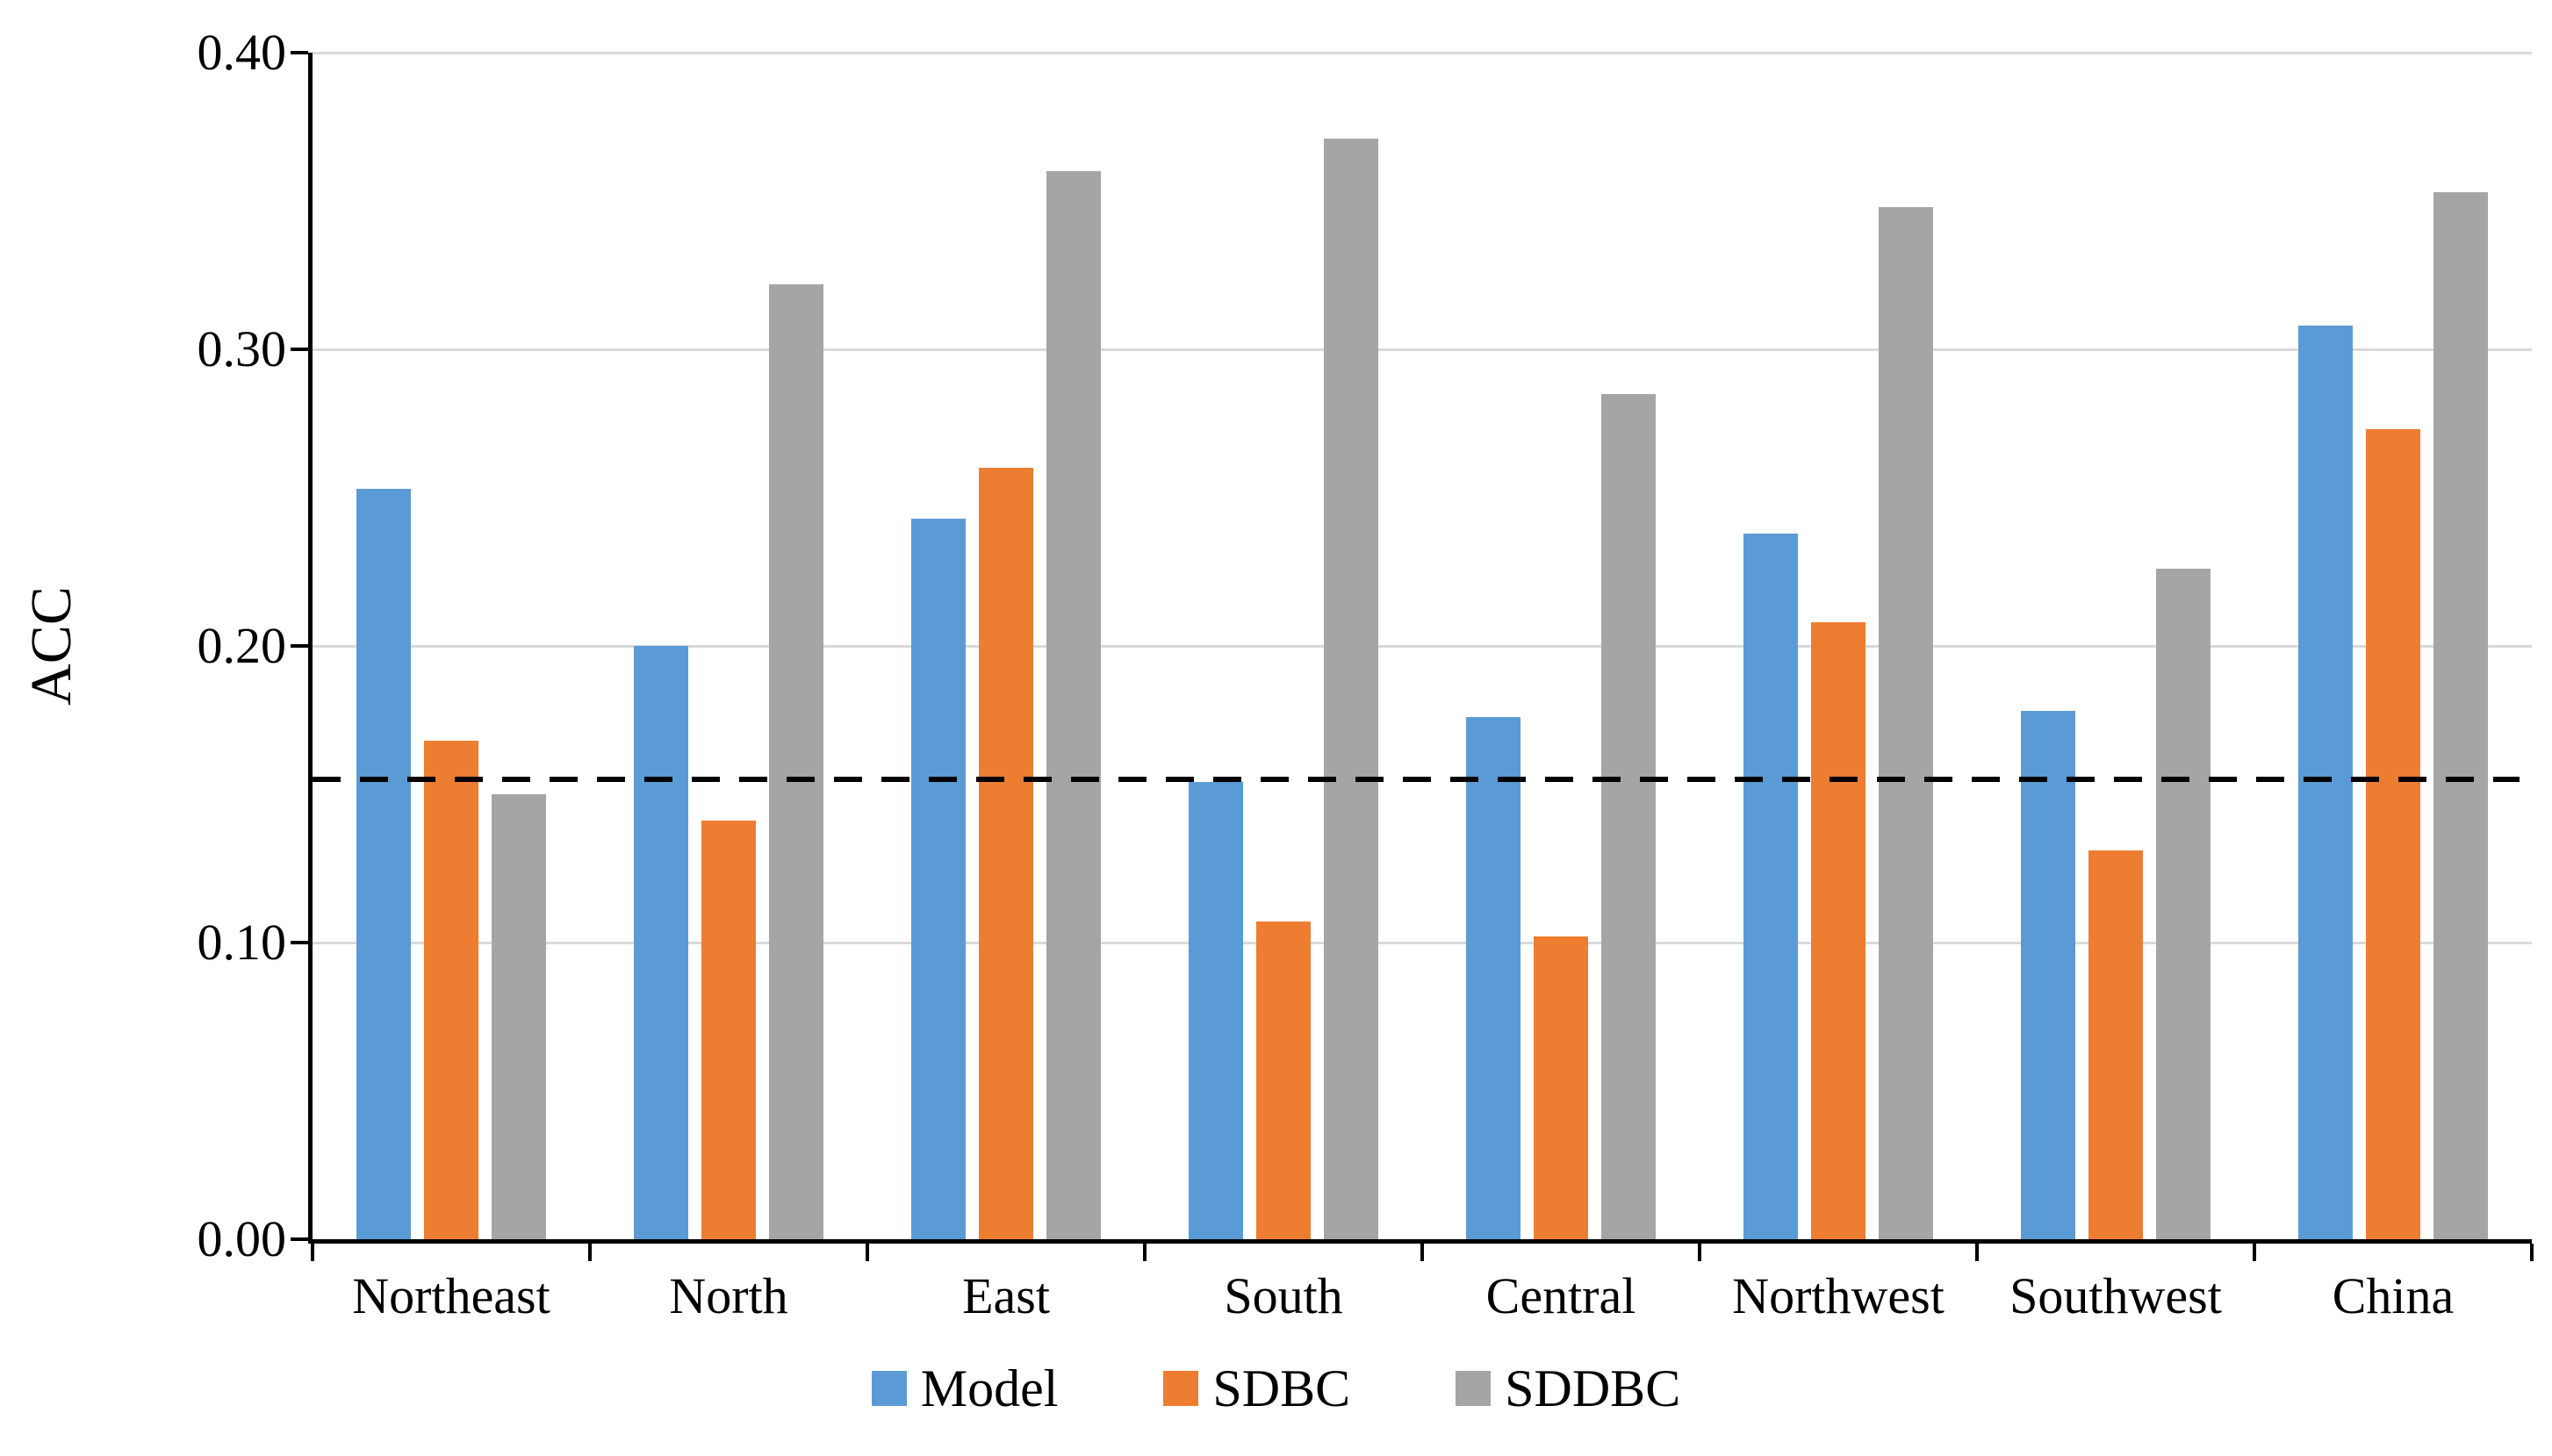  I want to click on bar-sdbc-south, so click(1283, 1080).